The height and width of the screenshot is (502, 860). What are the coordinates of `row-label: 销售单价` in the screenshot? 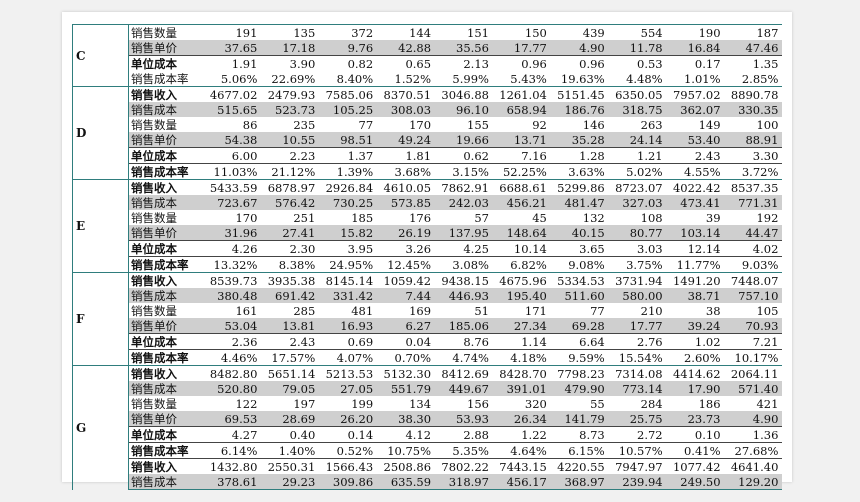 It's located at (166, 140).